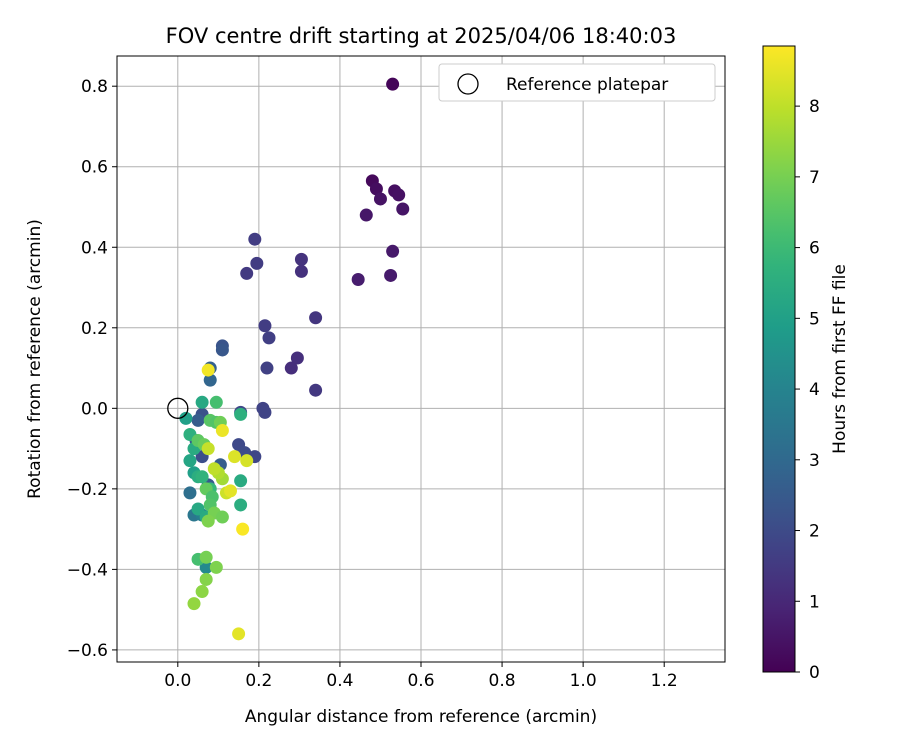  I want to click on y-axis-label: Rotation from reference (arcmin), so click(35, 359).